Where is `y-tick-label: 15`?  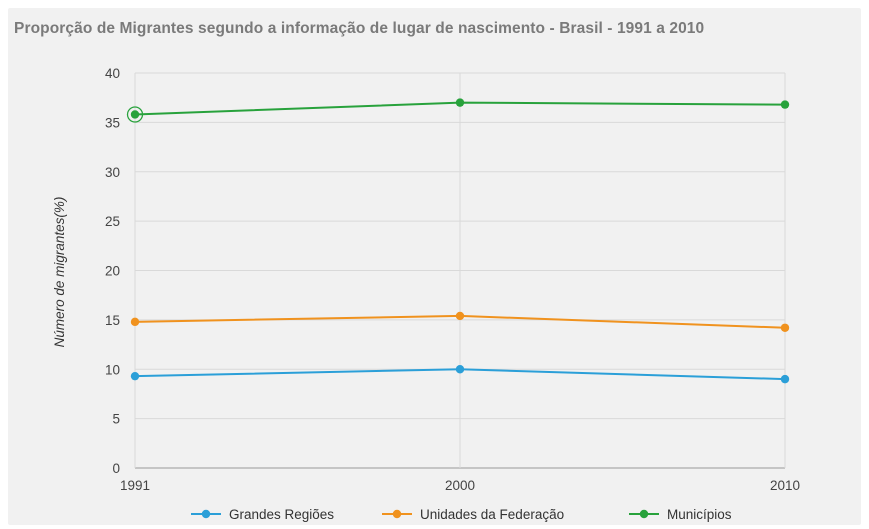
y-tick-label: 15 is located at coordinates (112, 320).